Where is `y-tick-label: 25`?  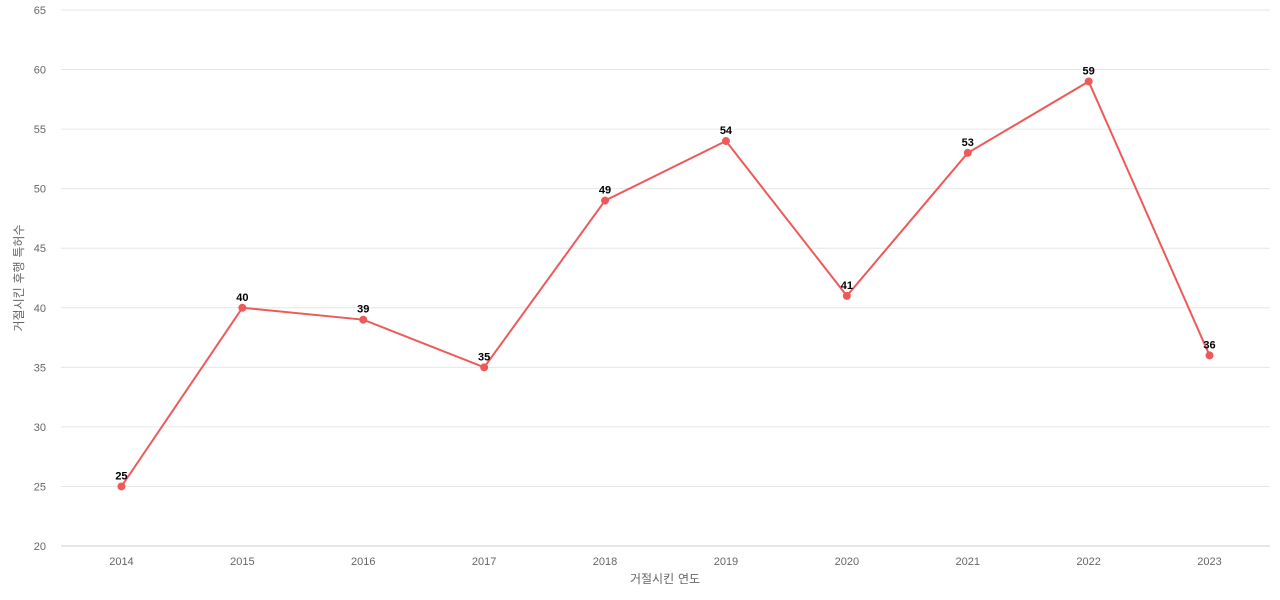 y-tick-label: 25 is located at coordinates (40, 487).